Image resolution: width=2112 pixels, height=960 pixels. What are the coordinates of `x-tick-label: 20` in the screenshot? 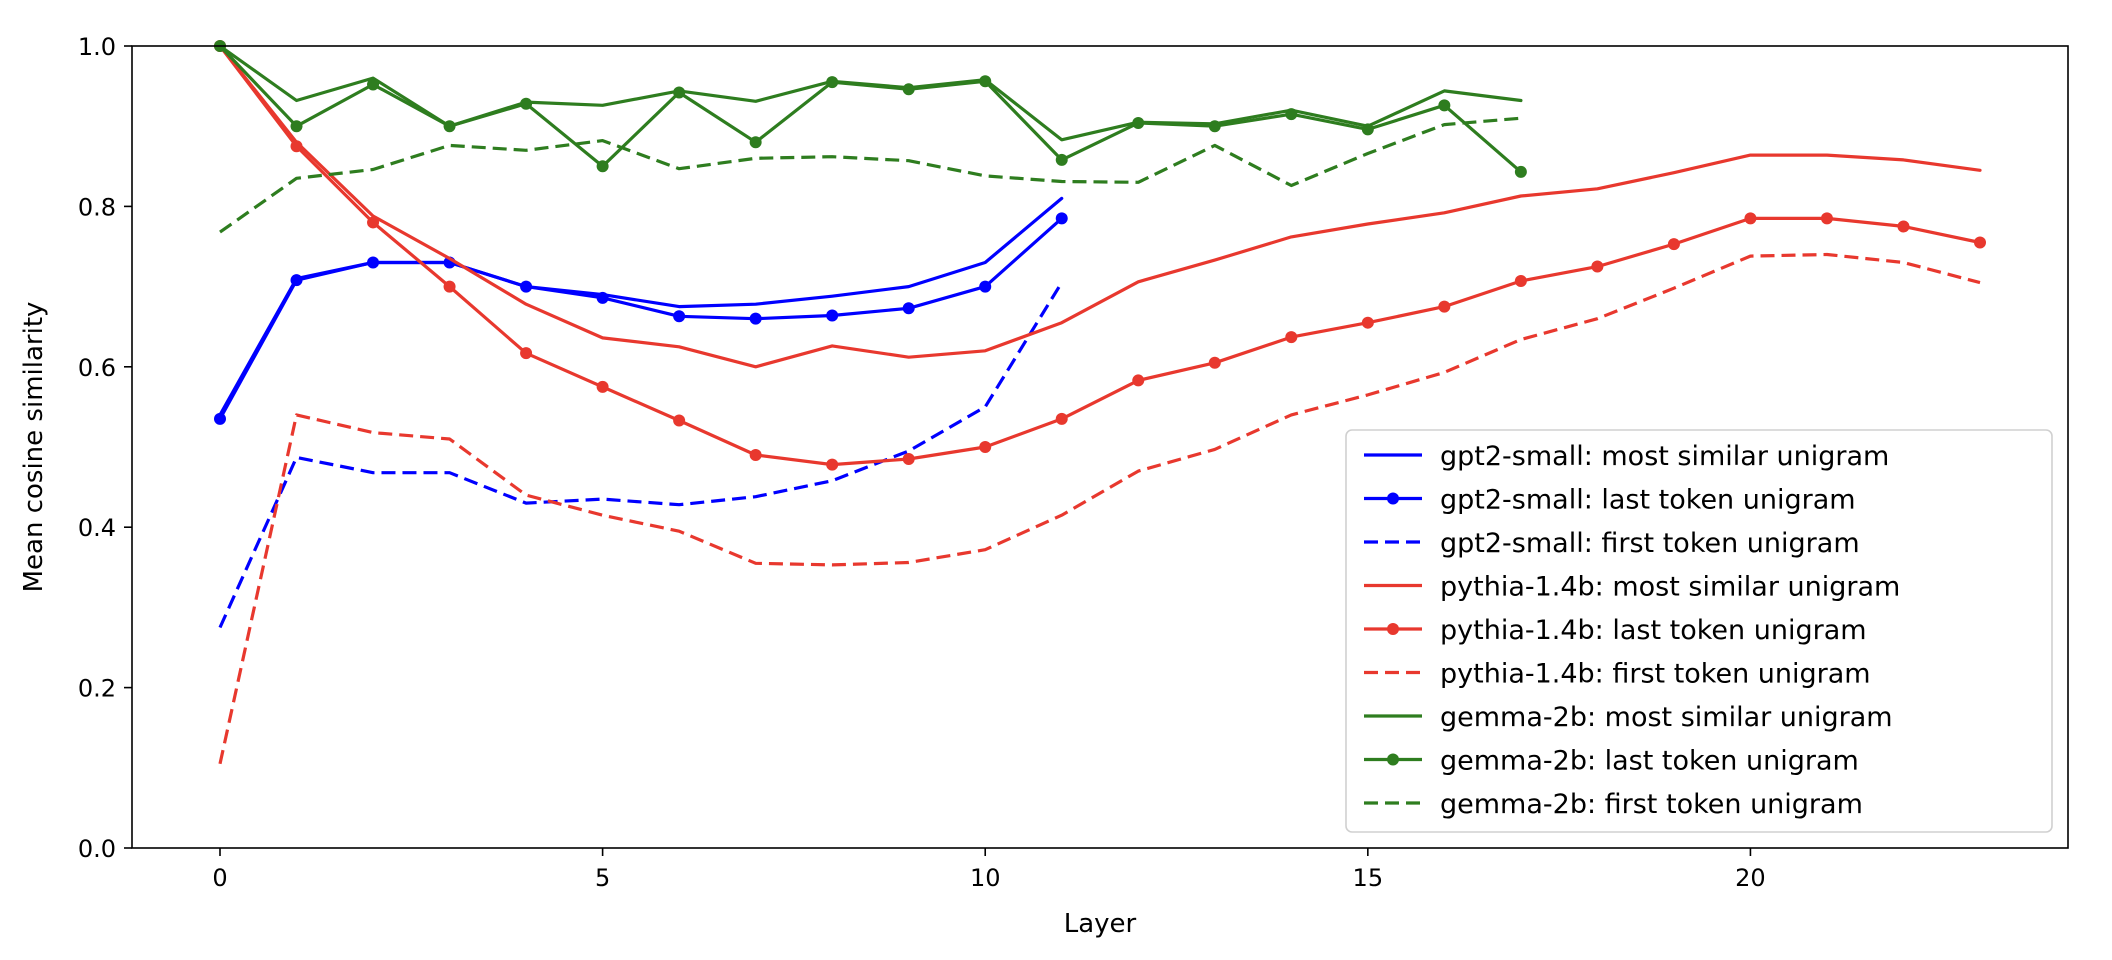 It's located at (1750, 878).